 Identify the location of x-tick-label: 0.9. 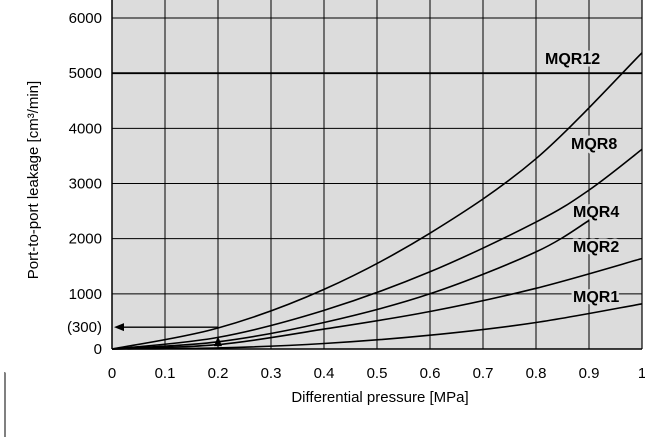
(589, 373).